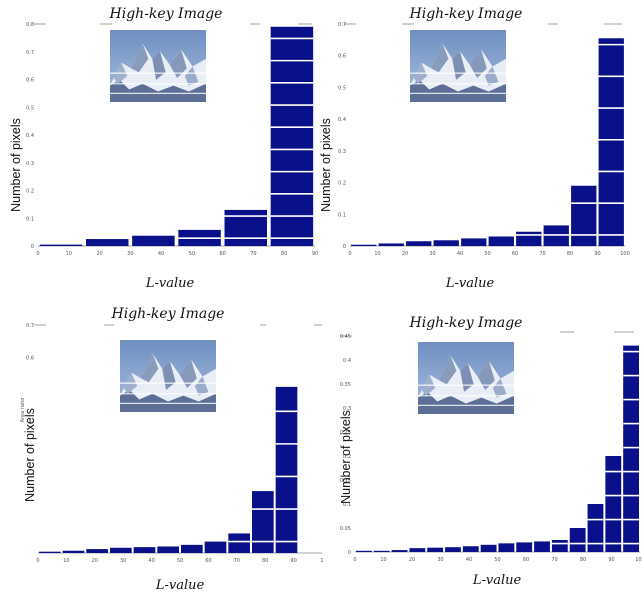 This screenshot has height=596, width=642. Describe the element at coordinates (625, 254) in the screenshot. I see `x-tick-label: 100` at that location.